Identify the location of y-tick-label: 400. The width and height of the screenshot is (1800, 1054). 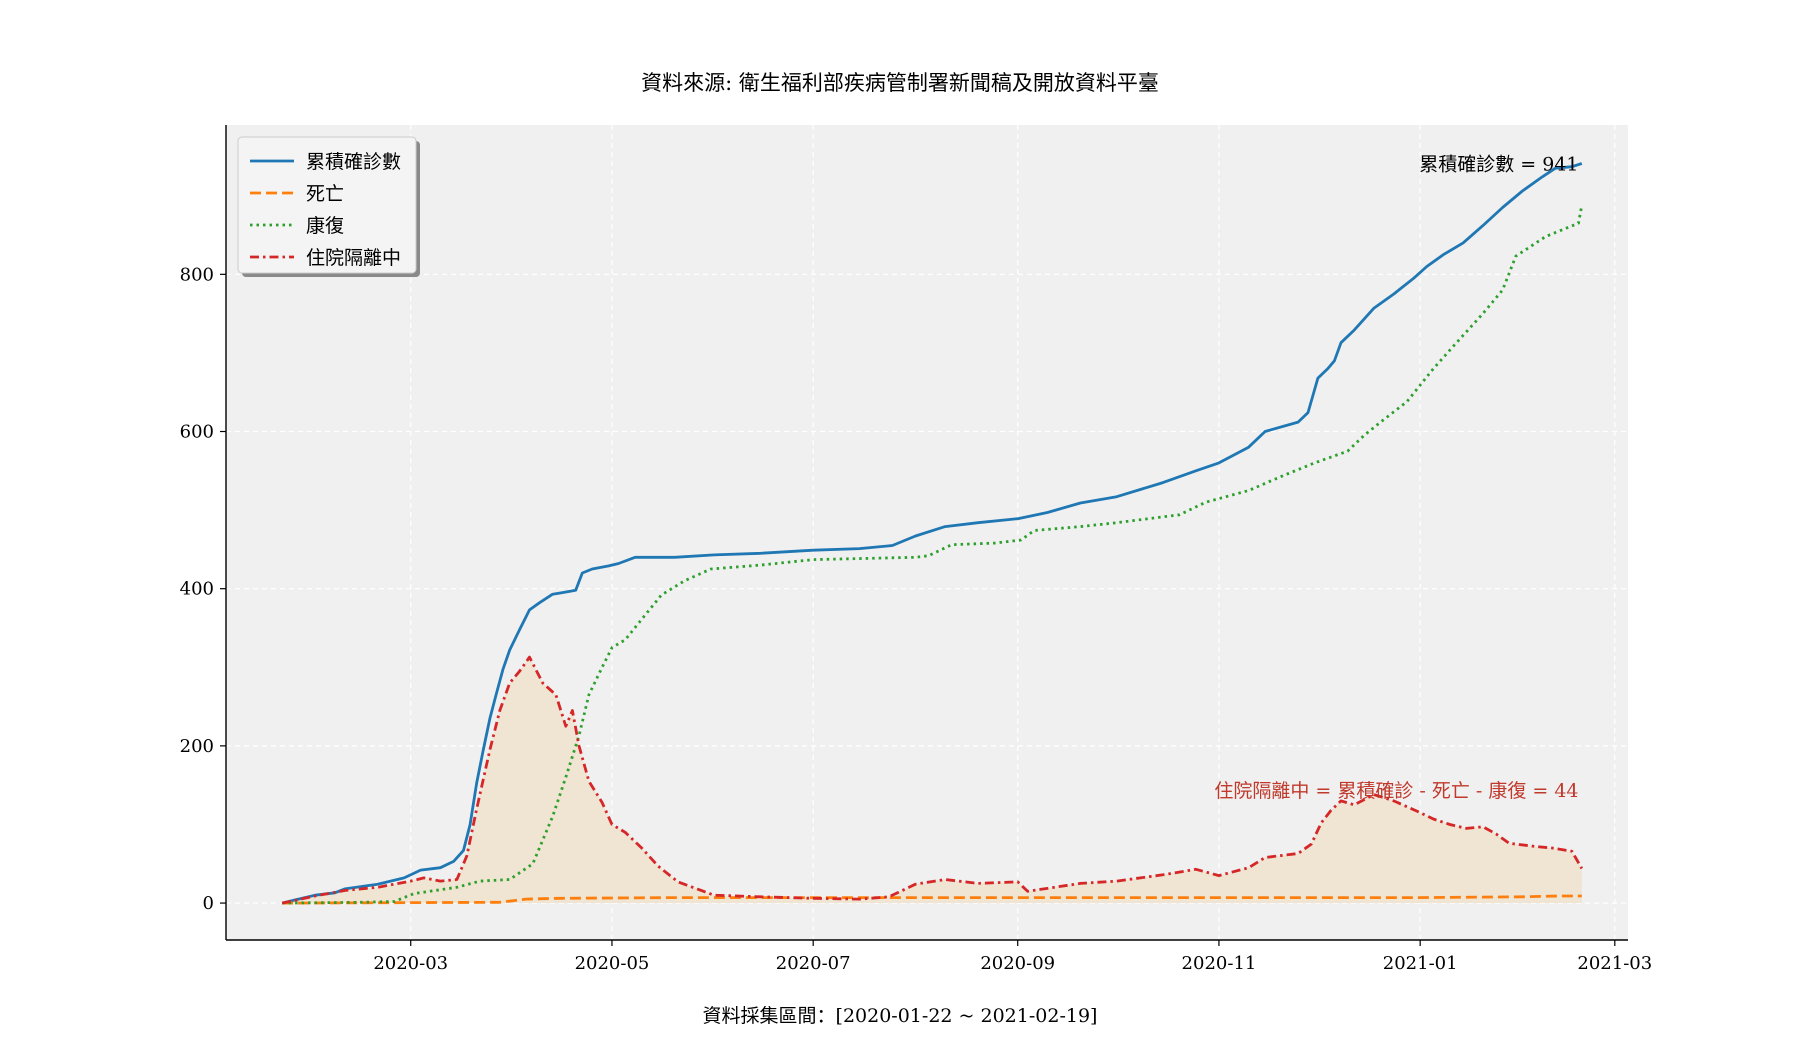
(197, 589).